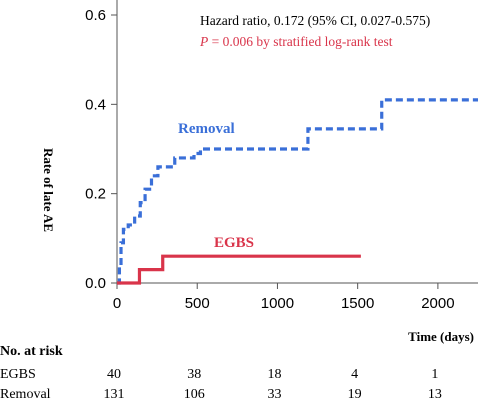 This screenshot has width=480, height=401. What do you see at coordinates (239, 269) in the screenshot?
I see `series-line-egbs` at bounding box center [239, 269].